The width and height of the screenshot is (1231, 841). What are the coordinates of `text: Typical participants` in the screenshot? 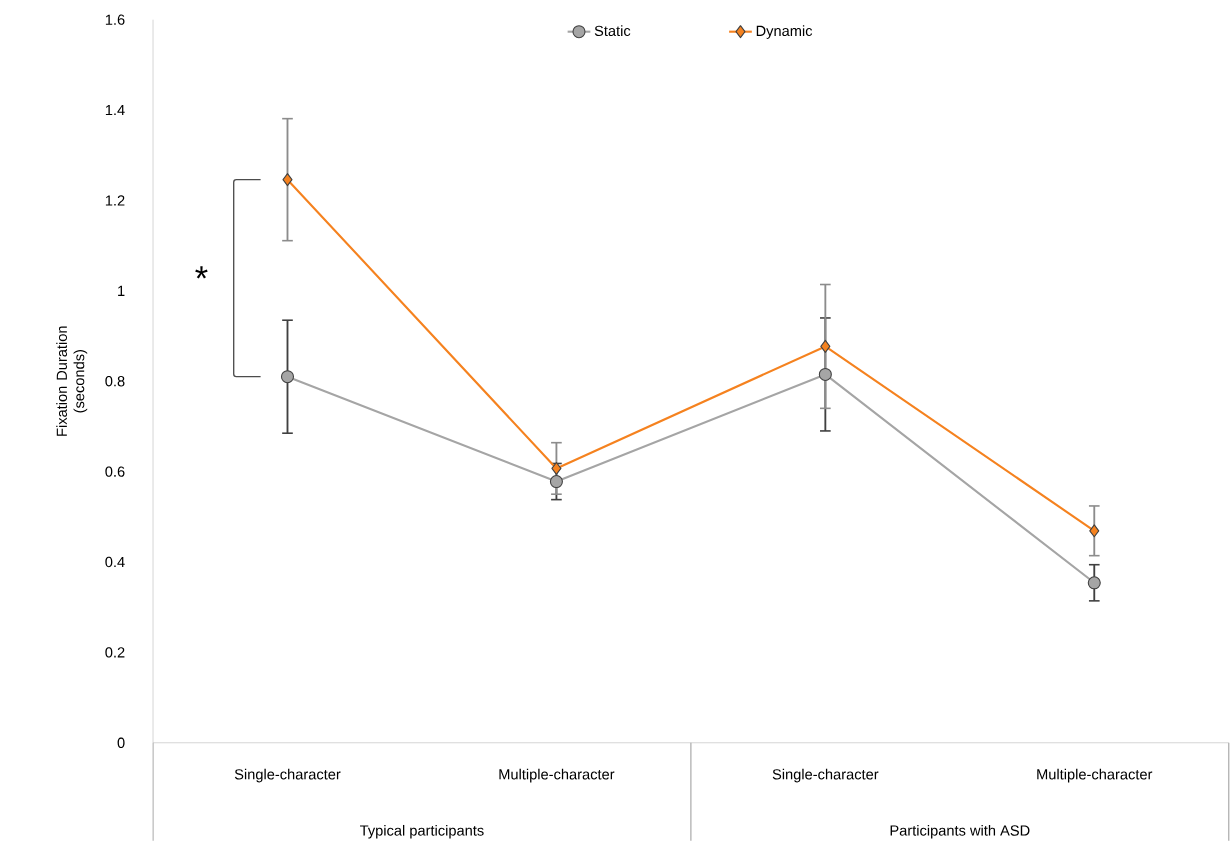 It's located at (422, 832).